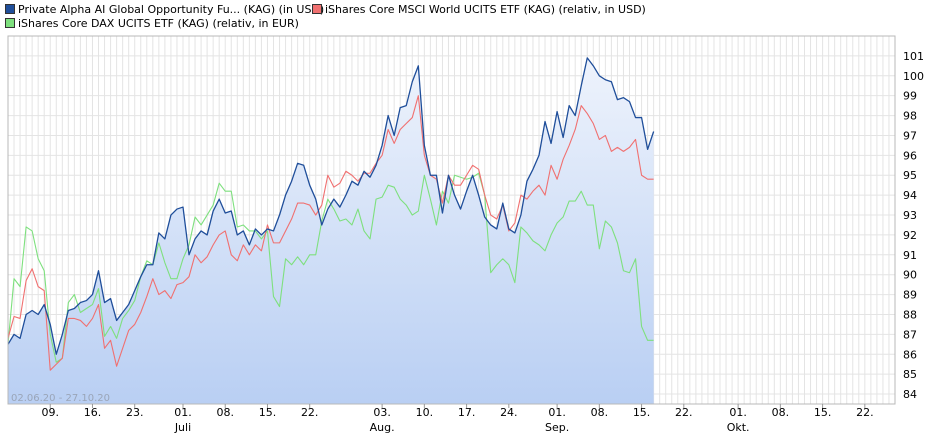 The image size is (930, 439). Describe the element at coordinates (913, 225) in the screenshot. I see `y-axis: 84 85 86 87 88 89 90 91 92 93 94 95 96 97 98 99 100 101` at that location.